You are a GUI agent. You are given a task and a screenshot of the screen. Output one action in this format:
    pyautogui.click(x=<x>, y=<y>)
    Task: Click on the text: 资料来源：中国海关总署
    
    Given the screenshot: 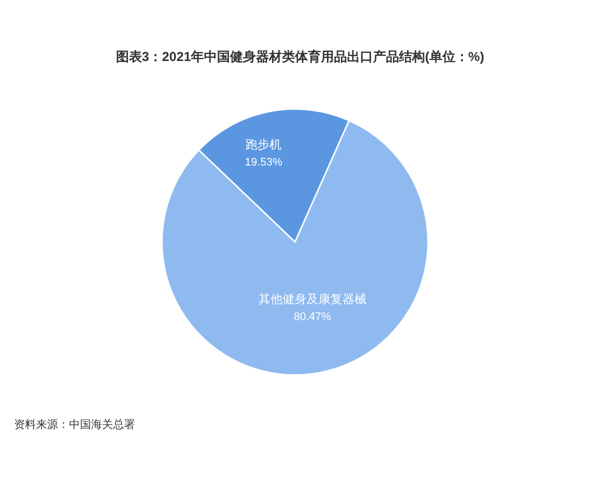 What is the action you would take?
    pyautogui.click(x=74, y=424)
    